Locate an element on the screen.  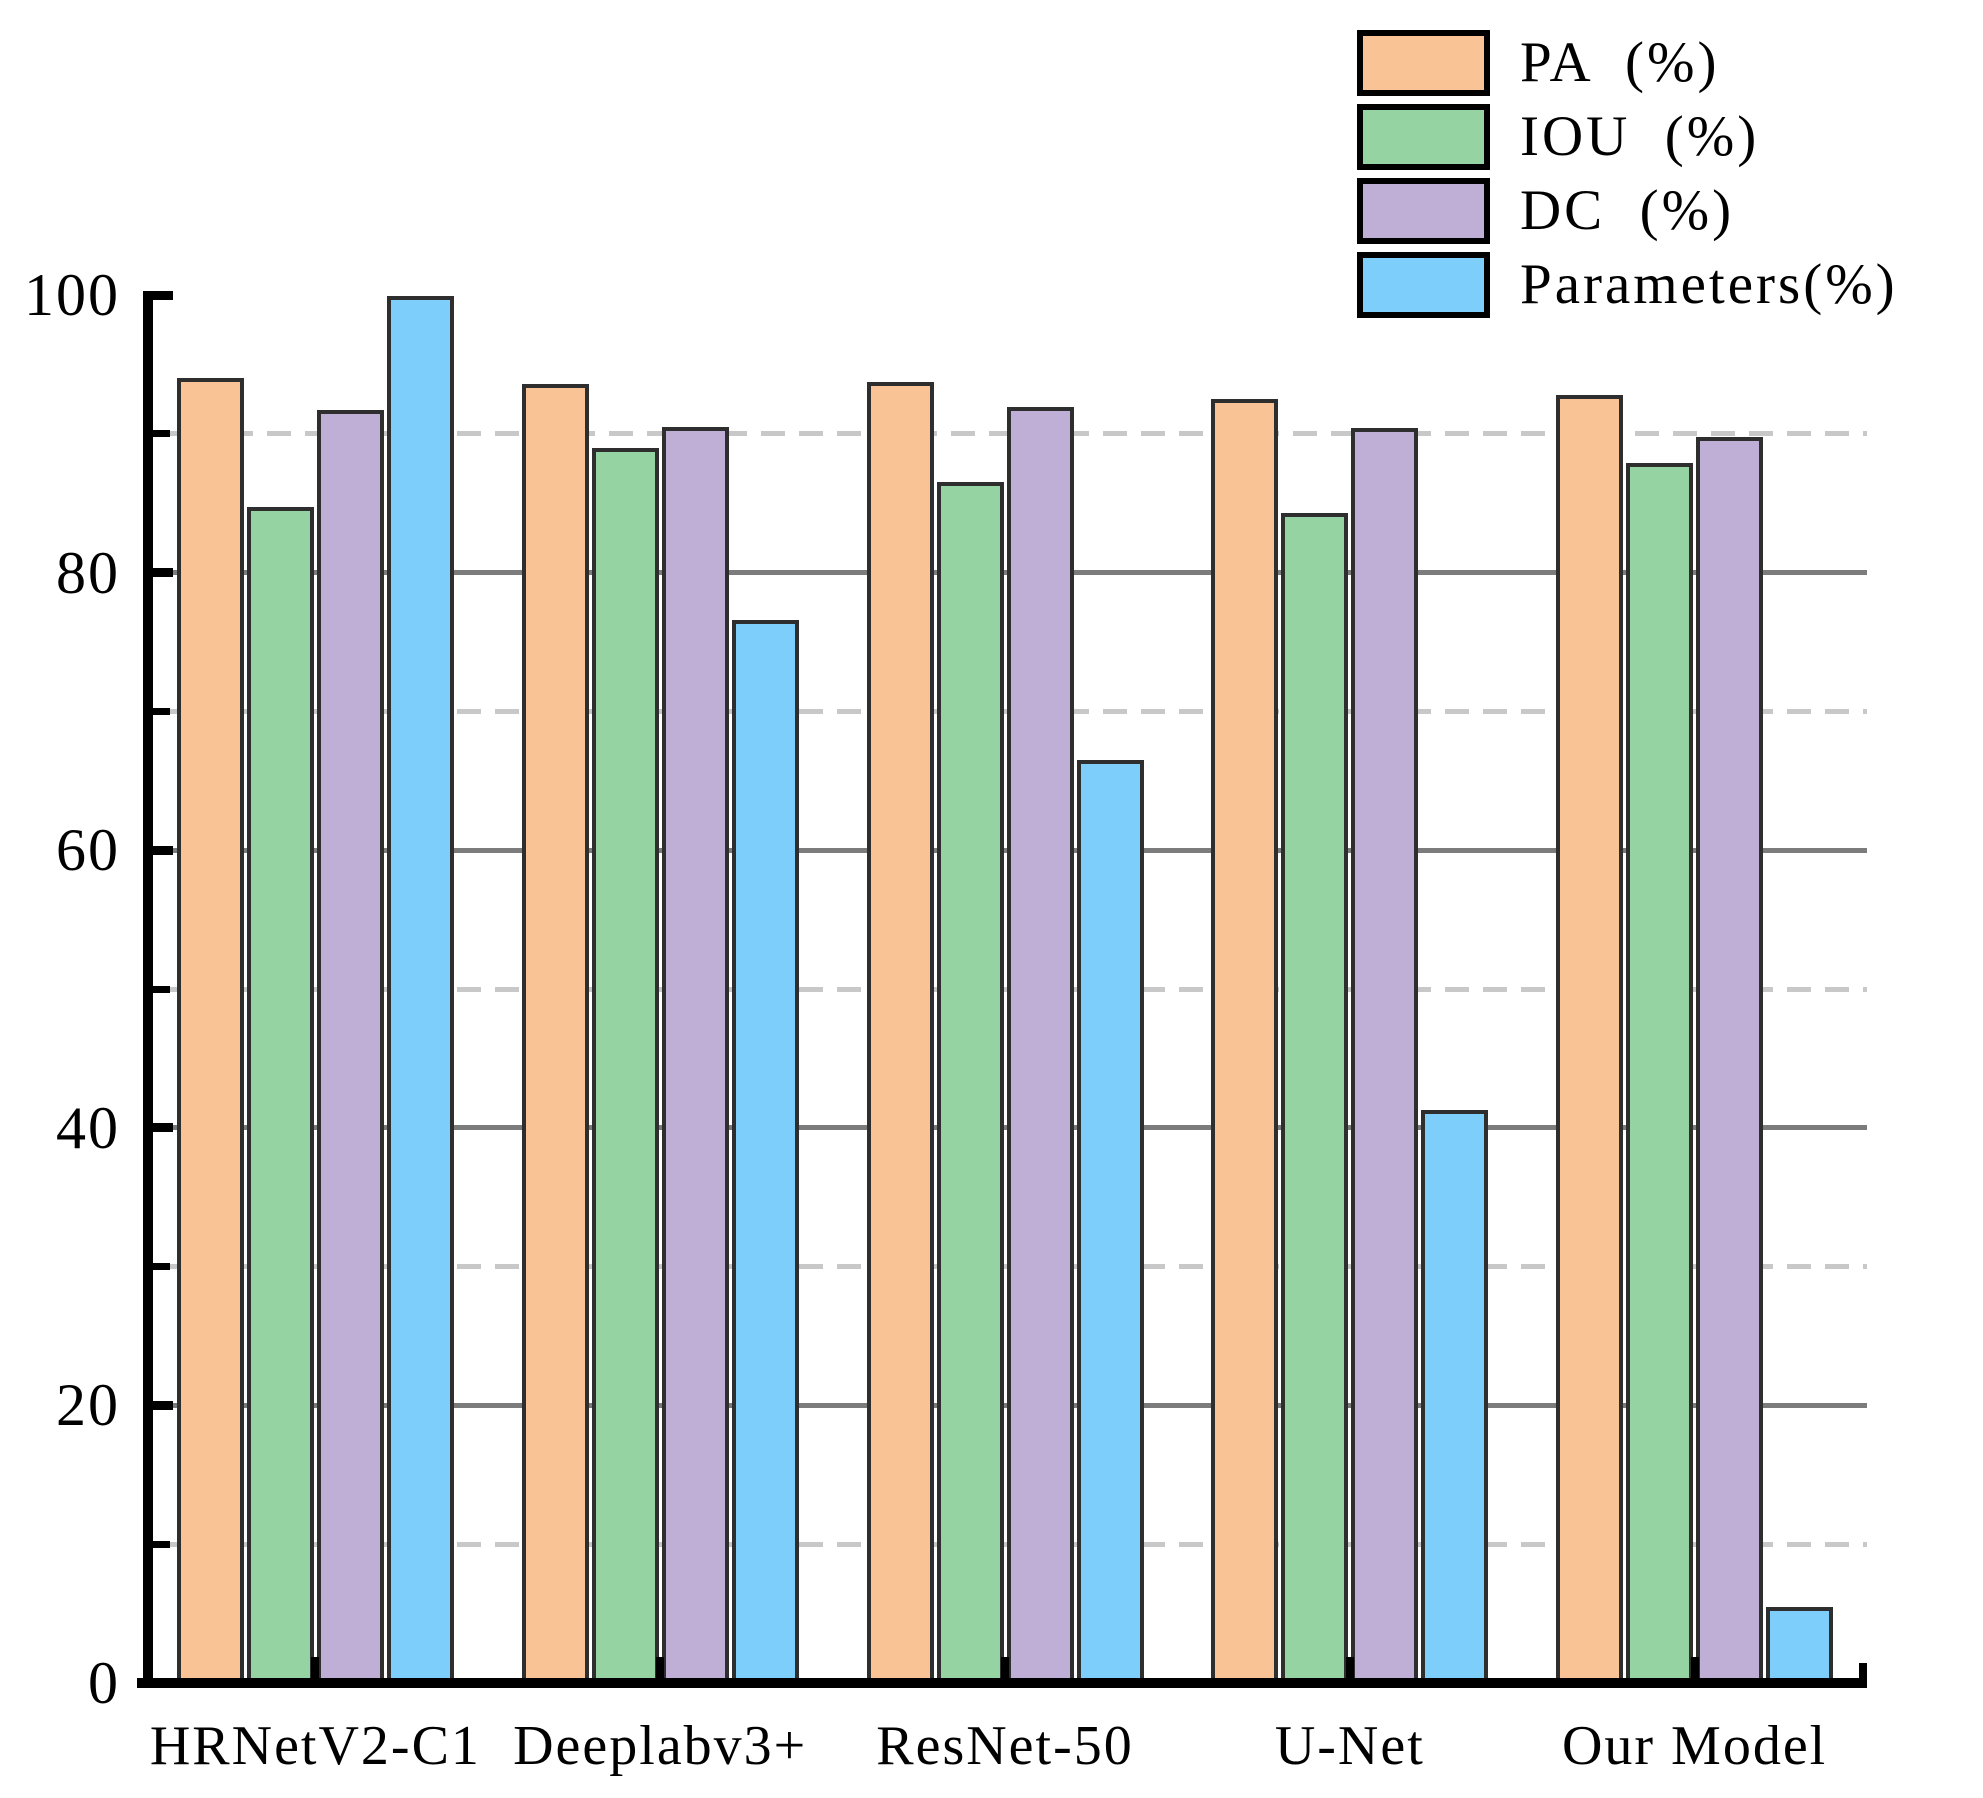
x-tick-label-4: U-Net is located at coordinates (1349, 1746).